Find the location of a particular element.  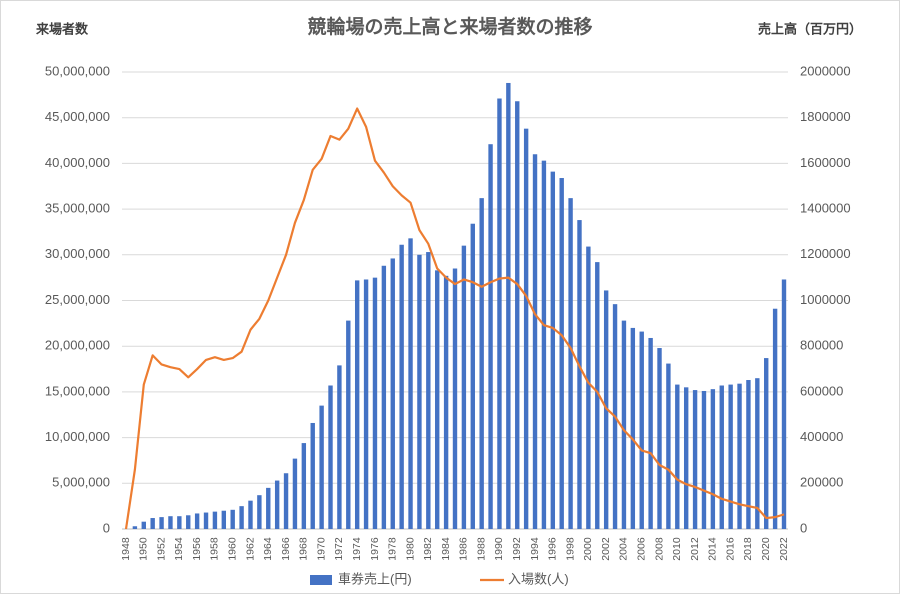

x-tick-label: 2000 is located at coordinates (588, 549).